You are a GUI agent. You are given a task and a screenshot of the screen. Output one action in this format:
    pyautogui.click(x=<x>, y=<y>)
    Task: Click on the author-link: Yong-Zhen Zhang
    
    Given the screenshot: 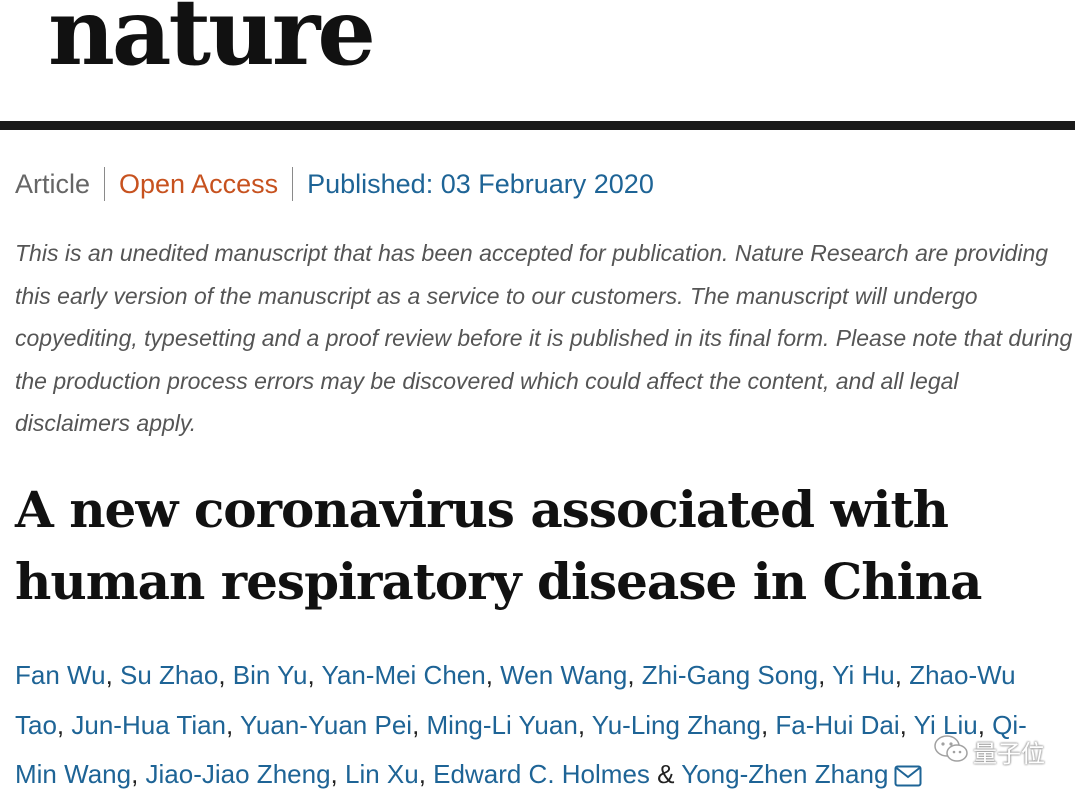 What is the action you would take?
    pyautogui.click(x=785, y=774)
    